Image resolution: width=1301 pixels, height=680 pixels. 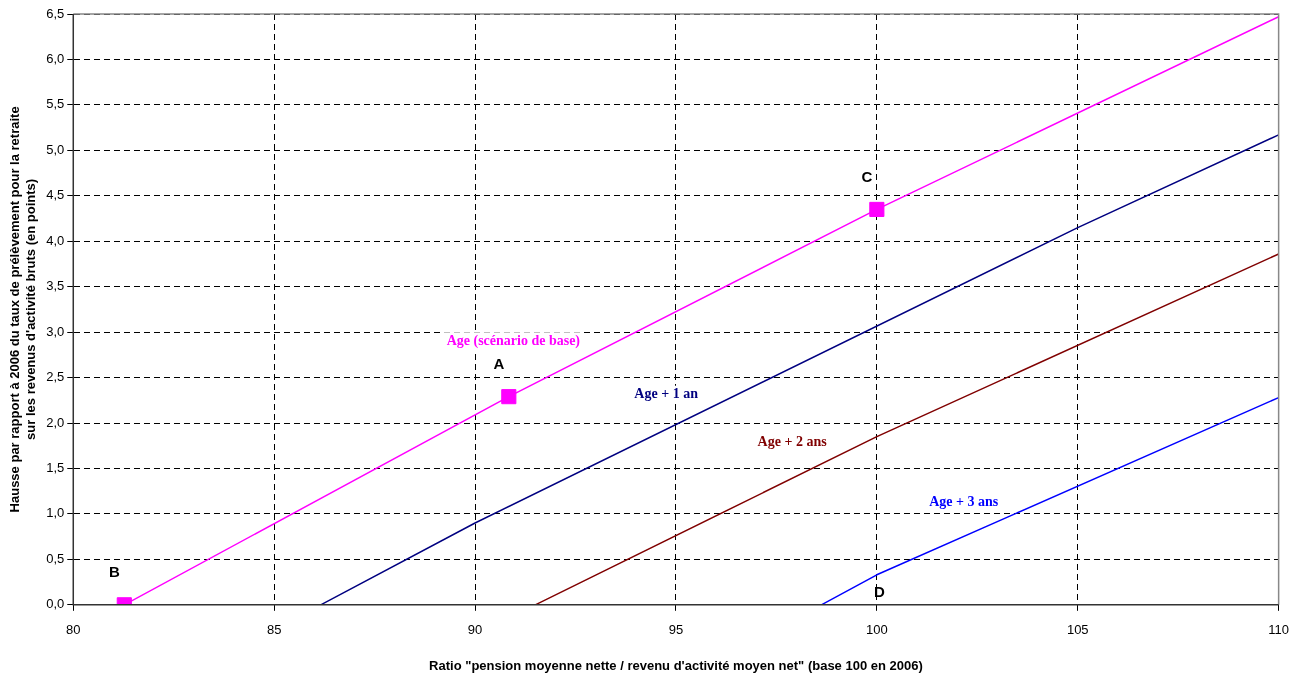 I want to click on y-tick-label: 5,5, so click(x=55, y=104).